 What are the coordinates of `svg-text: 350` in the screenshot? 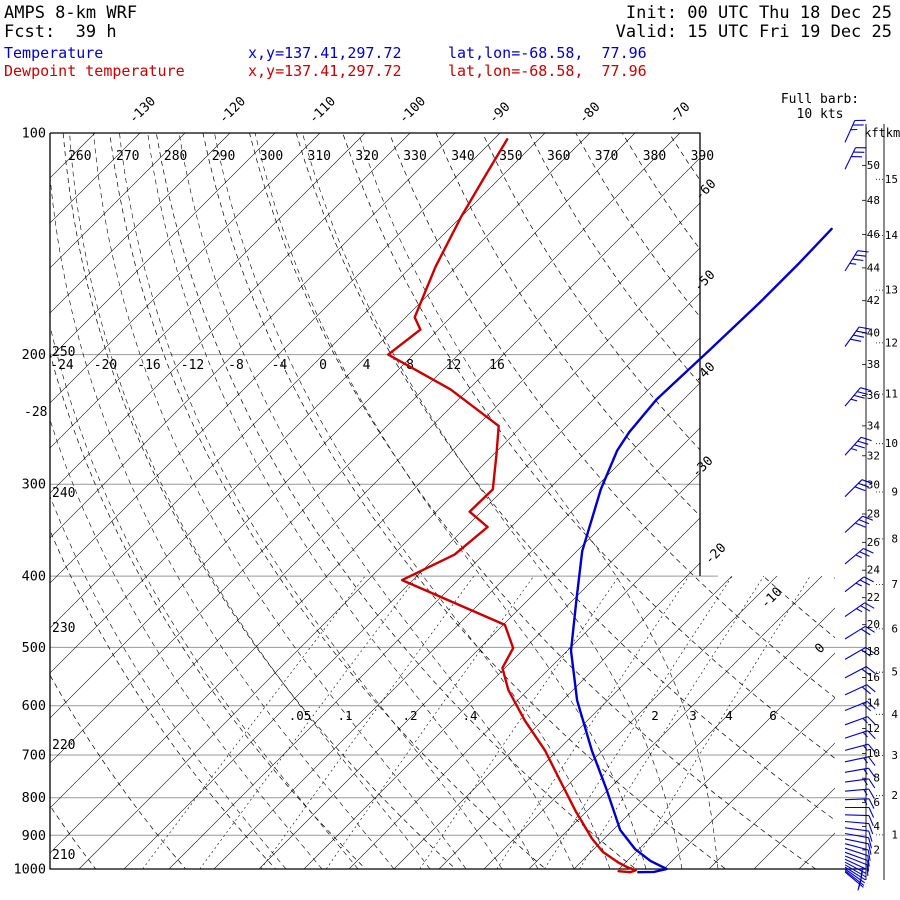 It's located at (510, 156).